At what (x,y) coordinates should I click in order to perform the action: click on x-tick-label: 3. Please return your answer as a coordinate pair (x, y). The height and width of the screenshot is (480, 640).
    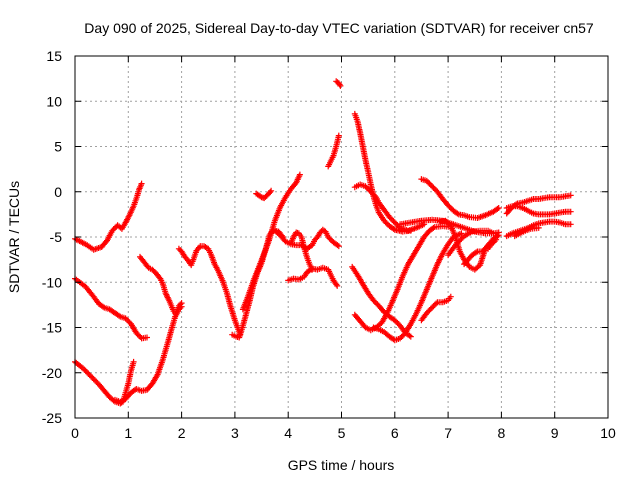
    Looking at the image, I should click on (235, 433).